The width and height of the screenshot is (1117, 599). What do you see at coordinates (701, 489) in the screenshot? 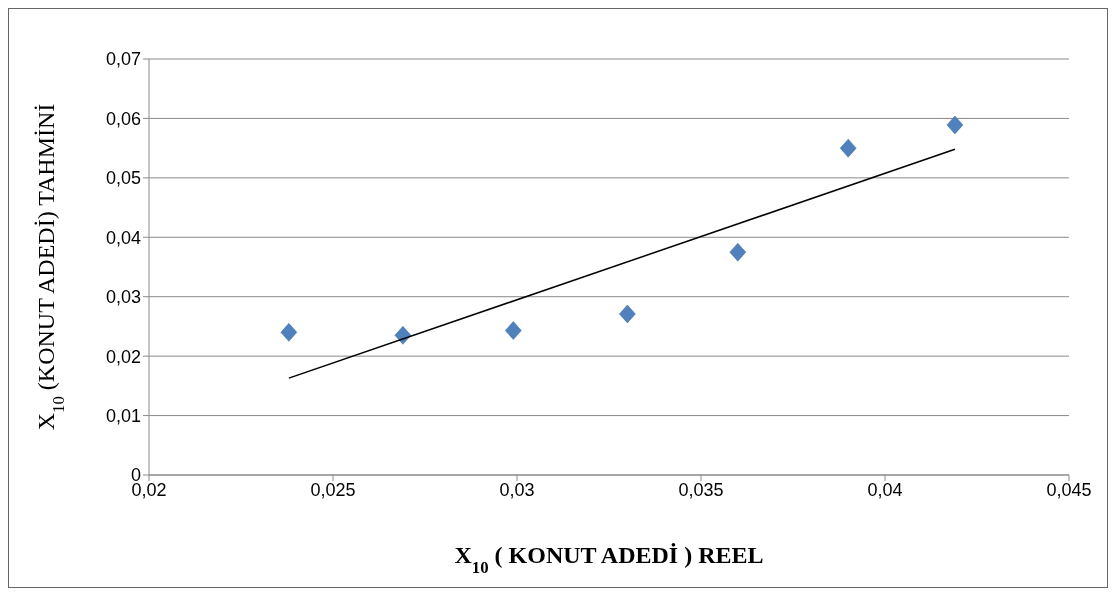
I see `x-tick-label: 0,035` at bounding box center [701, 489].